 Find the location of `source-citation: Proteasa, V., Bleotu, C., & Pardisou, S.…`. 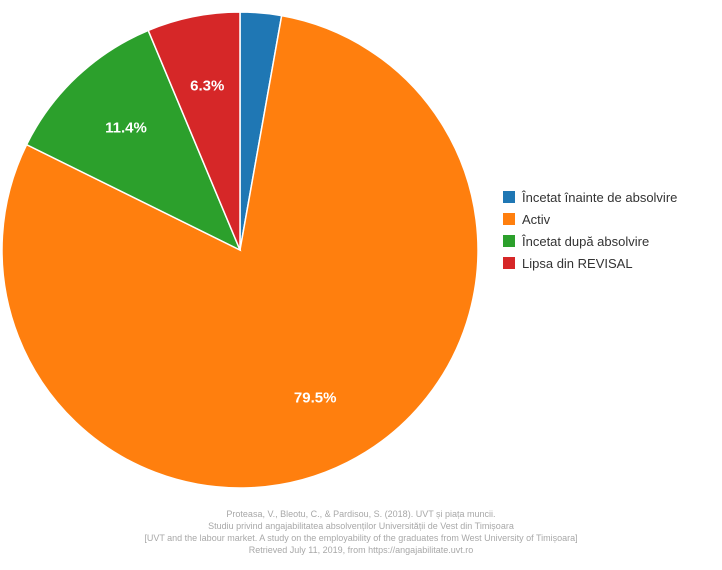

source-citation: Proteasa, V., Bleotu, C., & Pardisou, S.… is located at coordinates (361, 532).